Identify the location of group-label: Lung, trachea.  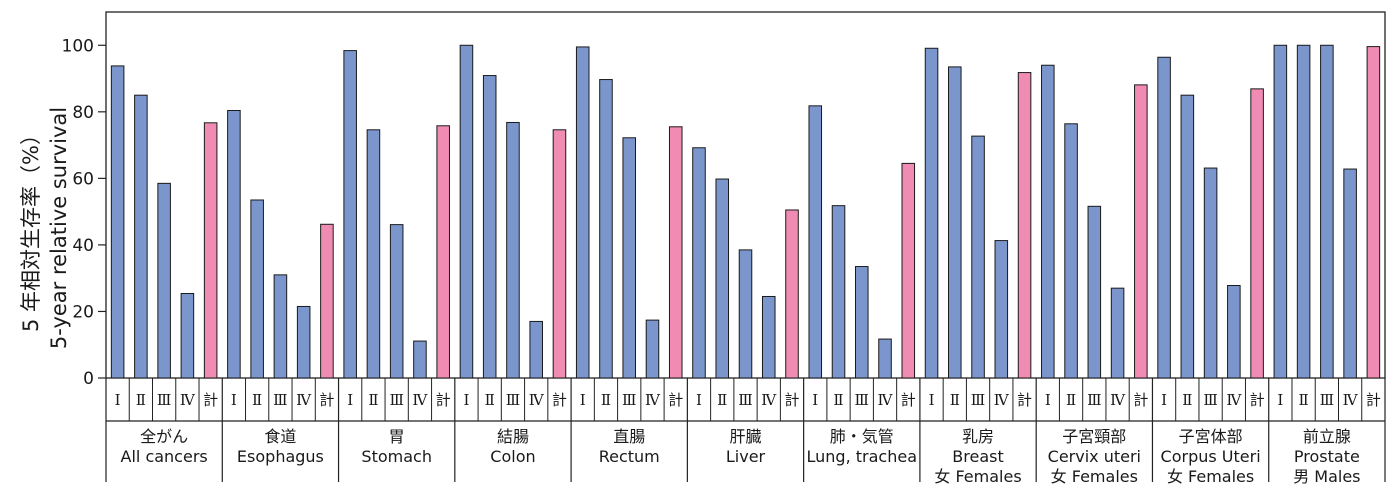
(862, 456).